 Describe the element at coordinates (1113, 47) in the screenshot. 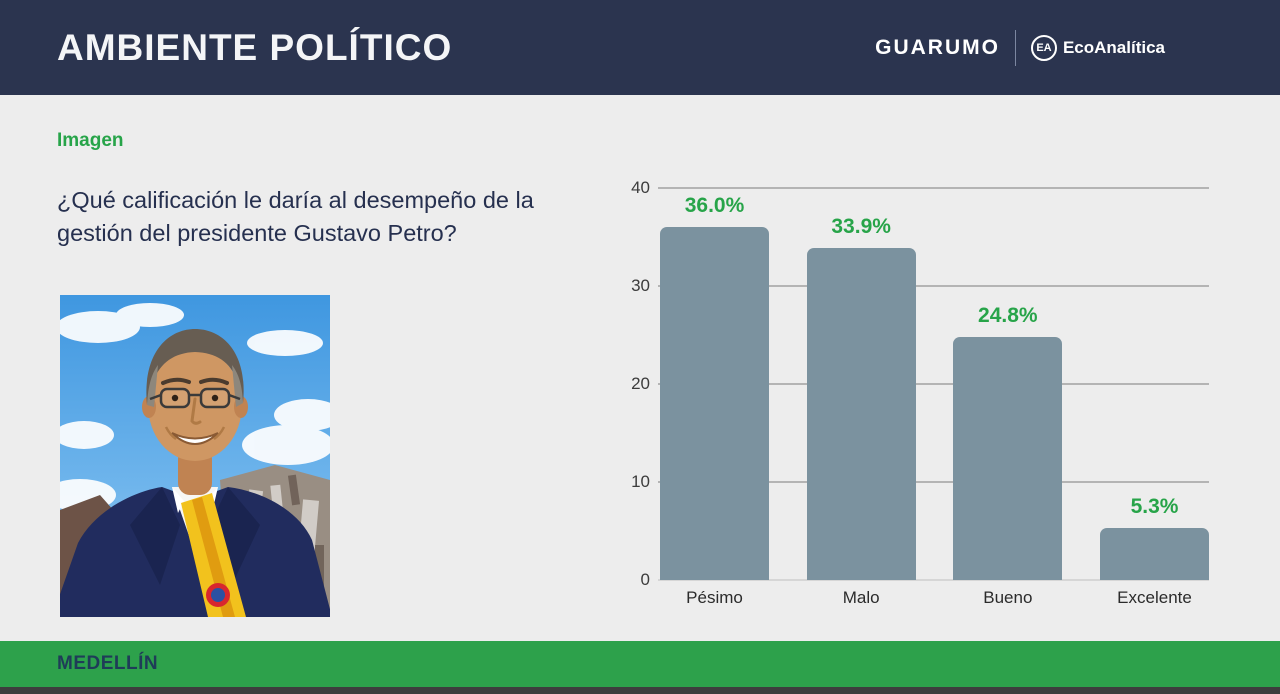

I see `ecoanalitica-label: EcoAnalítica` at that location.